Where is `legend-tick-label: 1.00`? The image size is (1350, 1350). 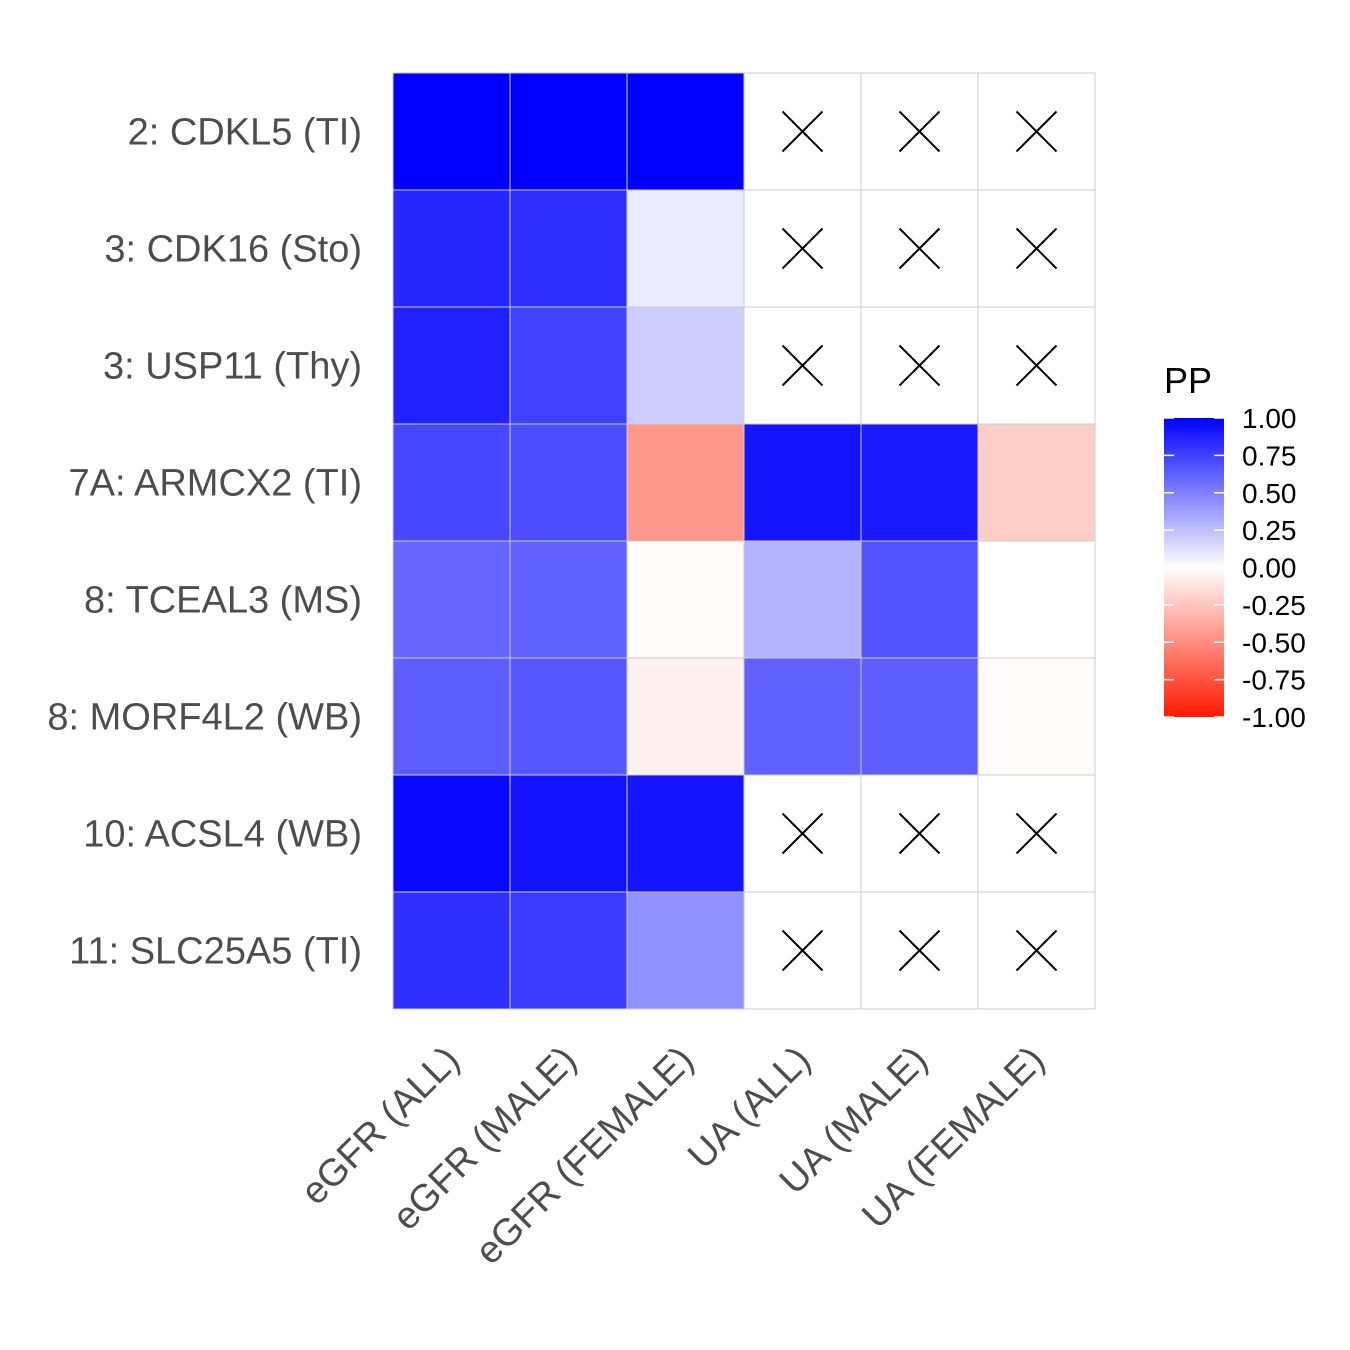 legend-tick-label: 1.00 is located at coordinates (1269, 418).